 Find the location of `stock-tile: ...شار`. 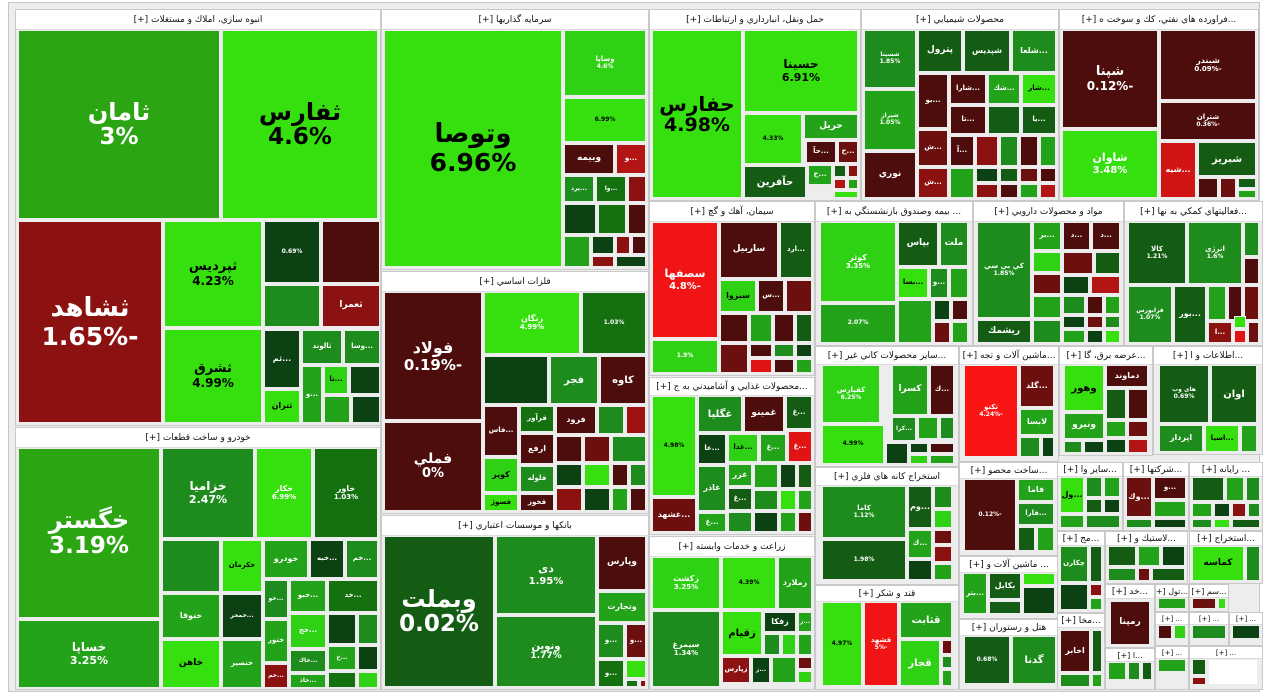

stock-tile: ...شار is located at coordinates (1039, 89).